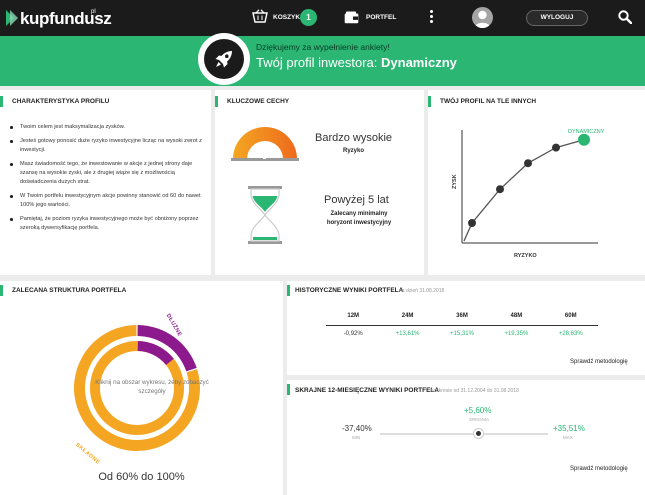 The width and height of the screenshot is (645, 495). Describe the element at coordinates (260, 16) in the screenshot. I see `basket-icon` at that location.